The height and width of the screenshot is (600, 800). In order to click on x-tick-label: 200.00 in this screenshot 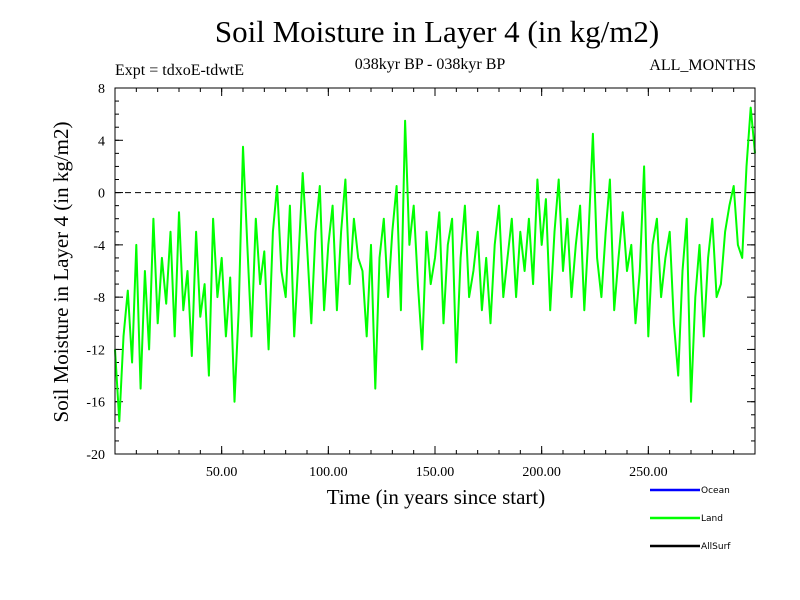, I will do `click(541, 472)`.